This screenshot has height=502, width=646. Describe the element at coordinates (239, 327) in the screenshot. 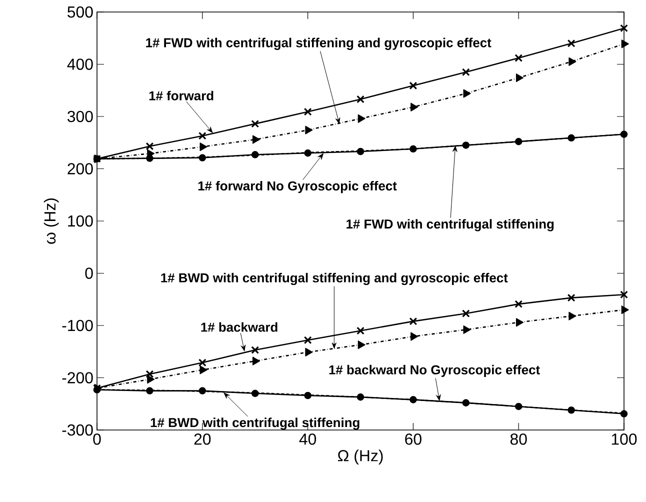

I see `annotation: 1# backward` at that location.